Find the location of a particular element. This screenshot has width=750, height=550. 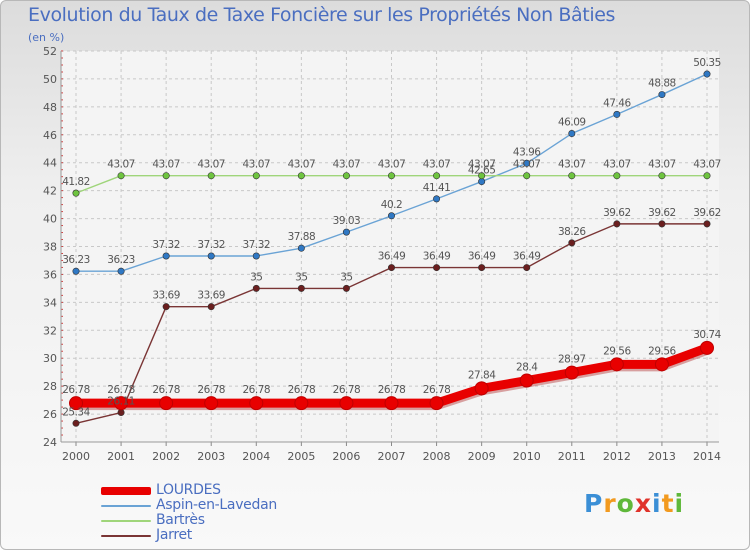

x-tick-label: 2000 is located at coordinates (76, 456).